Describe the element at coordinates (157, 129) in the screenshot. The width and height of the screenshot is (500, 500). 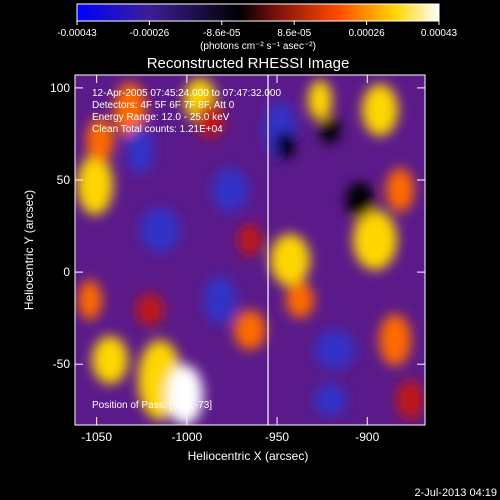
I see `annotation-line: Clean Total counts: 1.21E+04` at that location.